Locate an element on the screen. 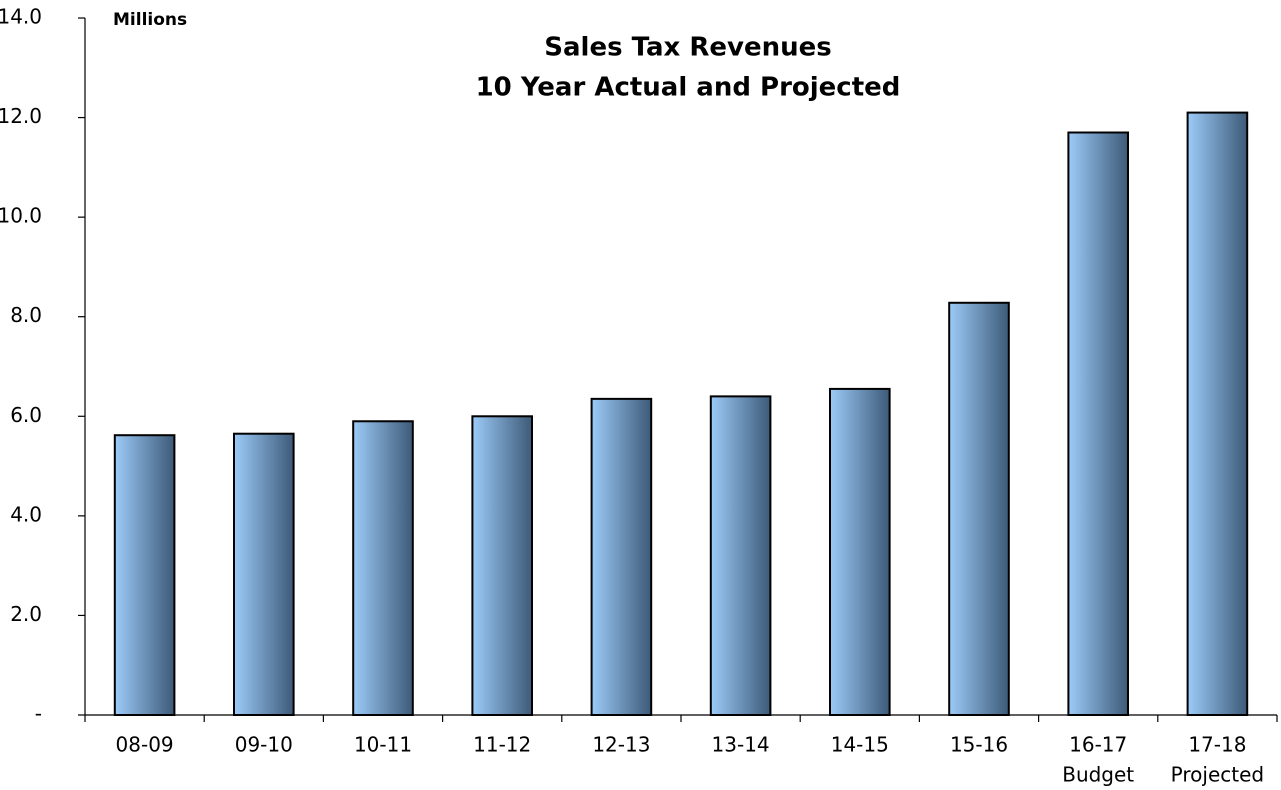  y-tick-label: 2.0 is located at coordinates (26, 614).